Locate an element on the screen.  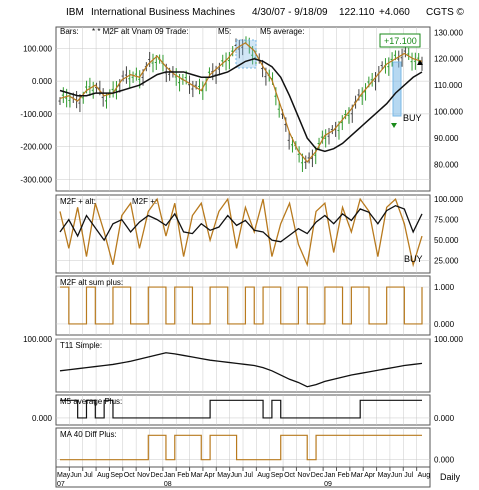
right-axis-tick-label: 100.000 is located at coordinates (448, 112).